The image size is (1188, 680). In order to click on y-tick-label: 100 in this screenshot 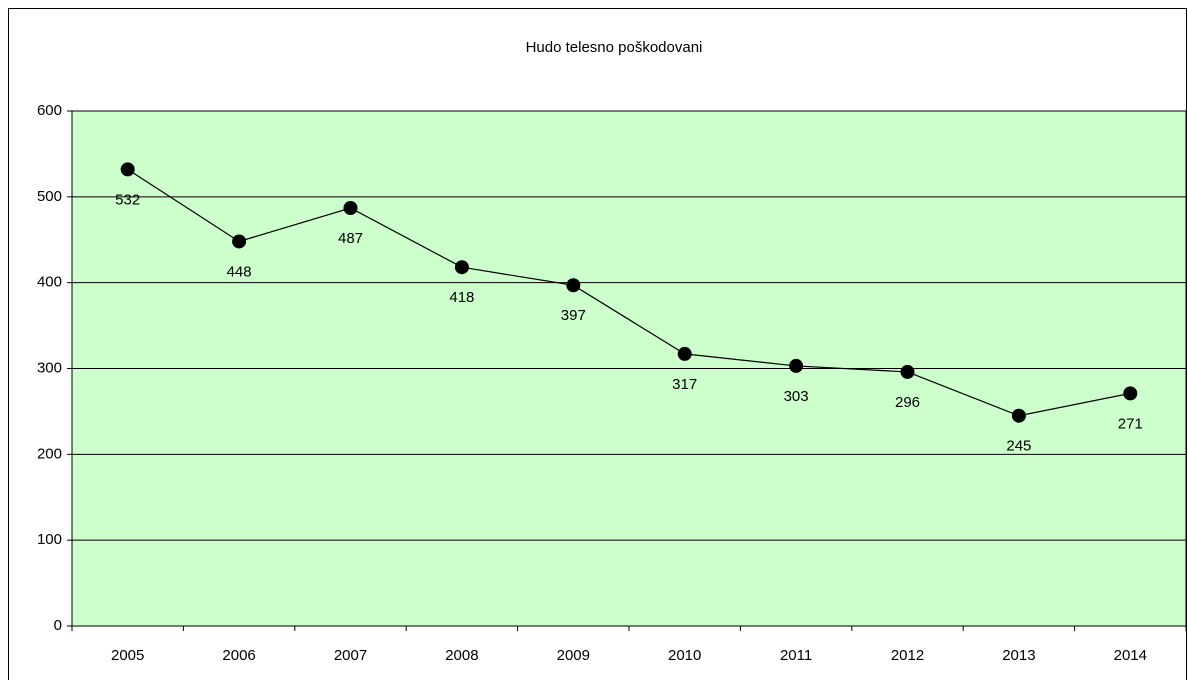, I will do `click(49, 539)`.